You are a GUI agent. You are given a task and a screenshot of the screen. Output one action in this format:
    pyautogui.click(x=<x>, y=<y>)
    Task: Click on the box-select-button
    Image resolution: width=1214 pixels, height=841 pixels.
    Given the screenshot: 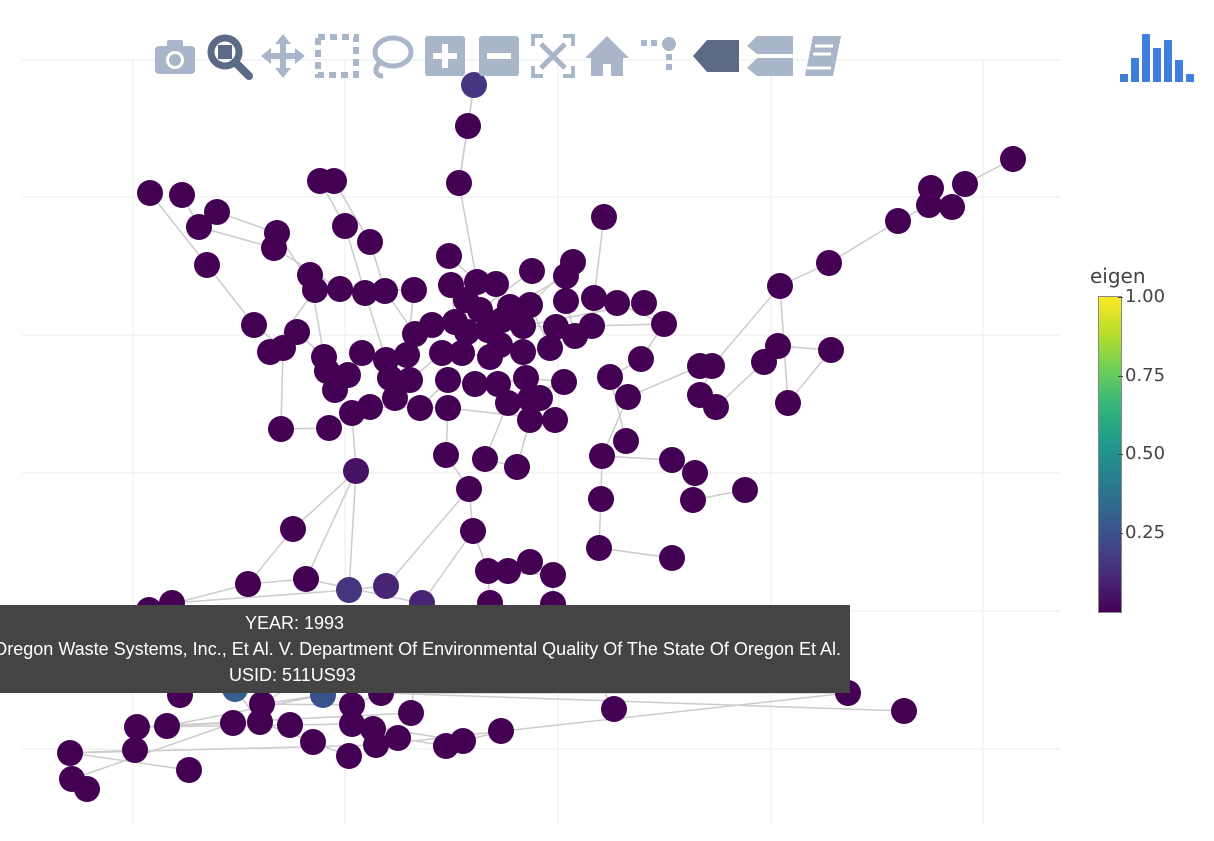 What is the action you would take?
    pyautogui.click(x=337, y=56)
    